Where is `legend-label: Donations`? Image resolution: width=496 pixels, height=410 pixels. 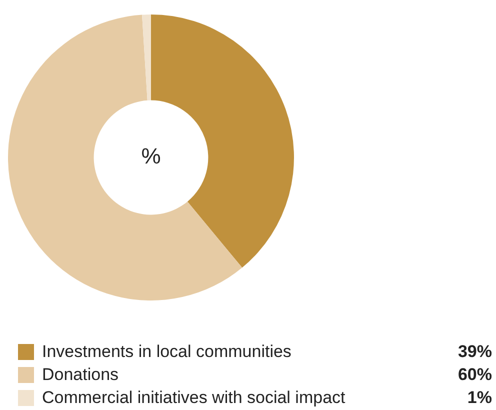 legend-label: Donations is located at coordinates (81, 374).